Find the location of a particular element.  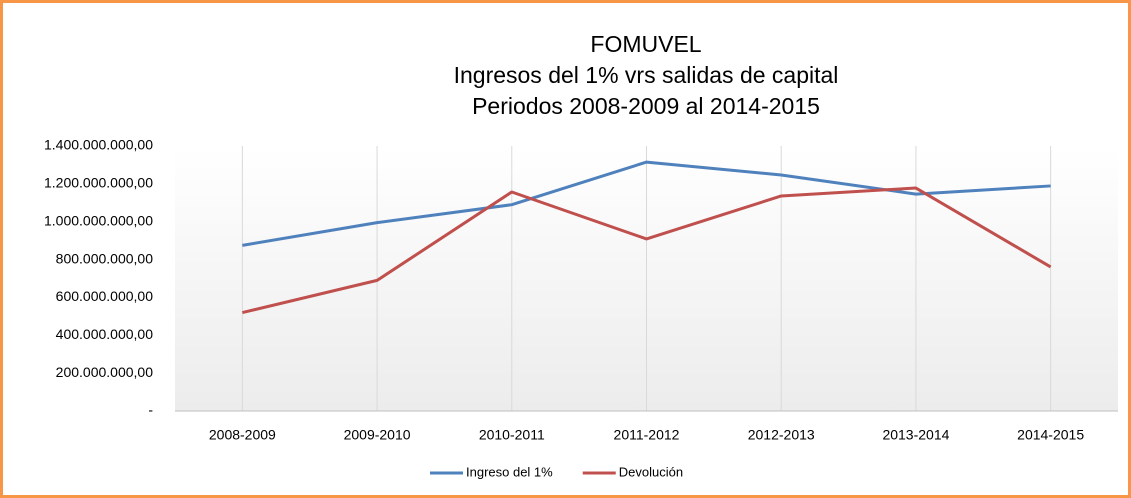

y-tick-label: 1.200.000.000,00 is located at coordinates (98, 183).